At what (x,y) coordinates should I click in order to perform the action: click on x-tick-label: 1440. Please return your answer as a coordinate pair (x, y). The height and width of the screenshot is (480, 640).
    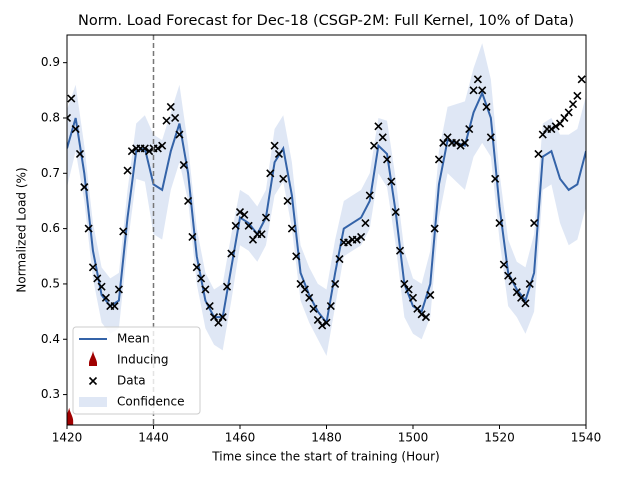
    Looking at the image, I should click on (153, 438).